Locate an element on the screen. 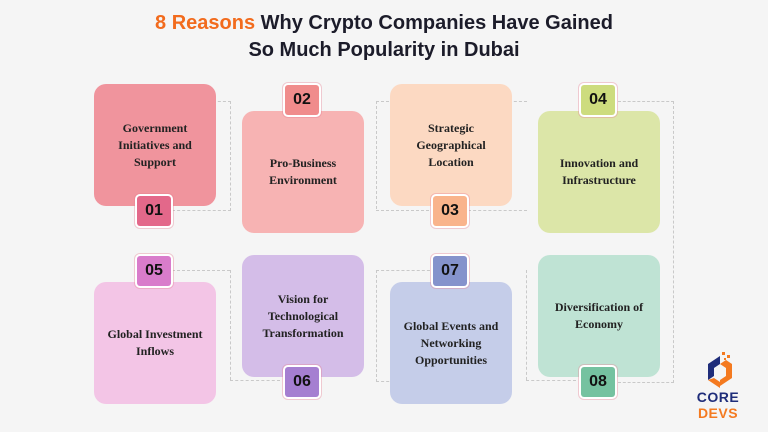 The image size is (768, 432). reason-label: Global Investment Inflows is located at coordinates (155, 342).